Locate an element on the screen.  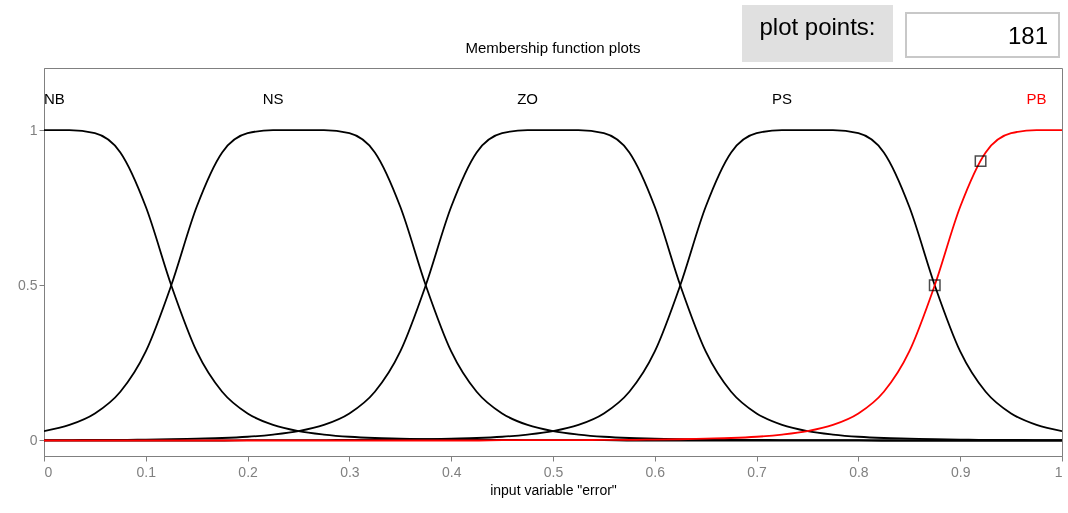
series-label: PS is located at coordinates (782, 99).